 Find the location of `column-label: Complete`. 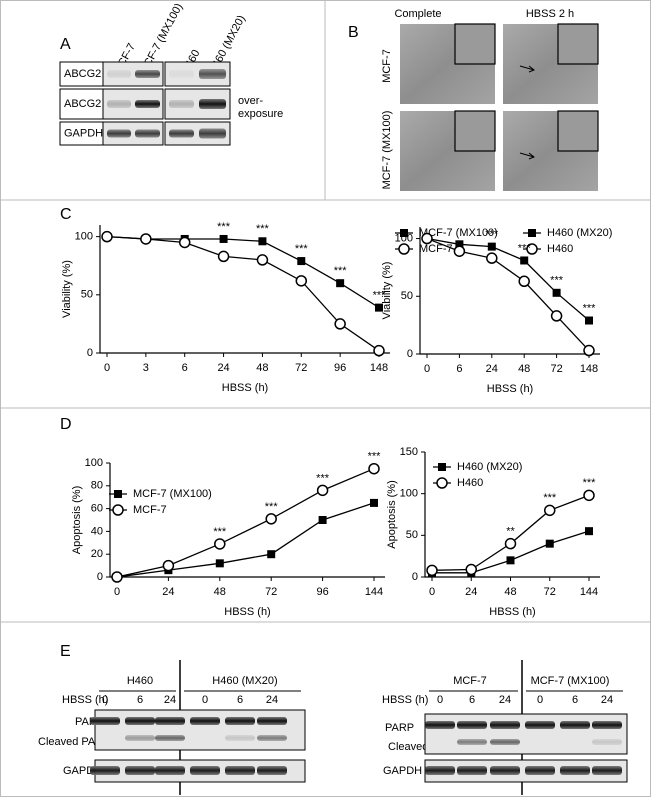

column-label: Complete is located at coordinates (417, 14).